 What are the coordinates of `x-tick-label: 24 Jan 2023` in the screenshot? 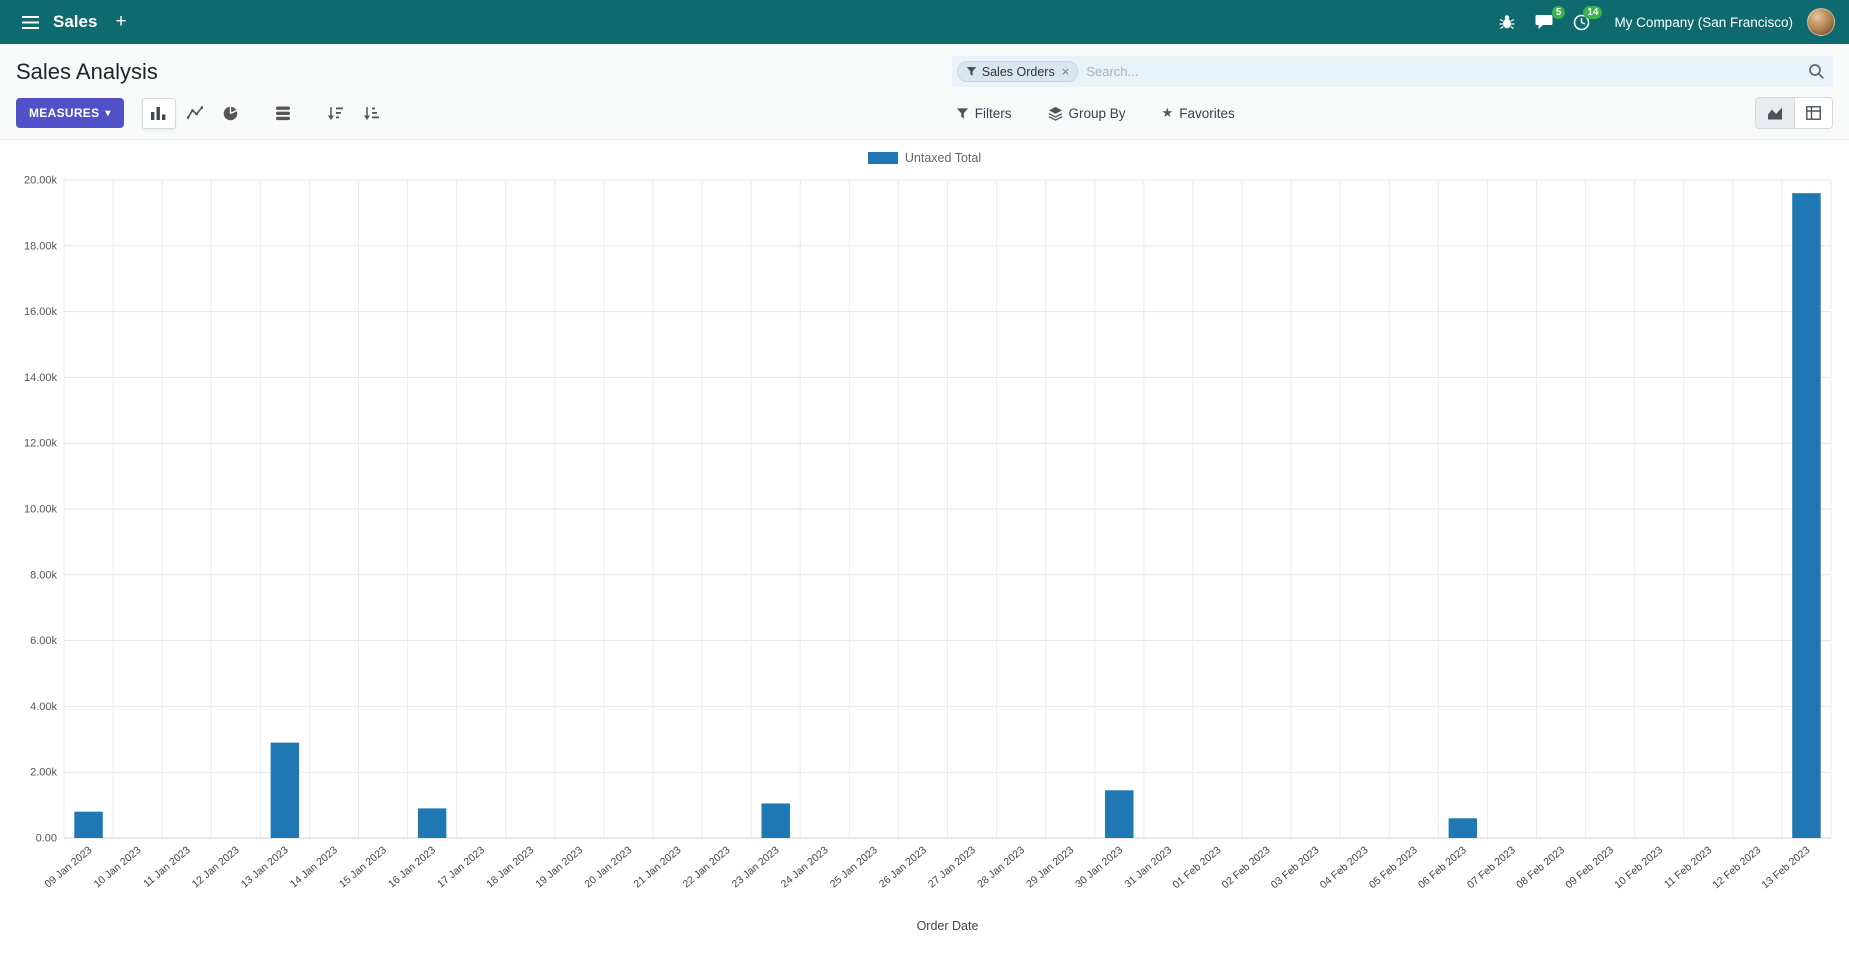 It's located at (805, 867).